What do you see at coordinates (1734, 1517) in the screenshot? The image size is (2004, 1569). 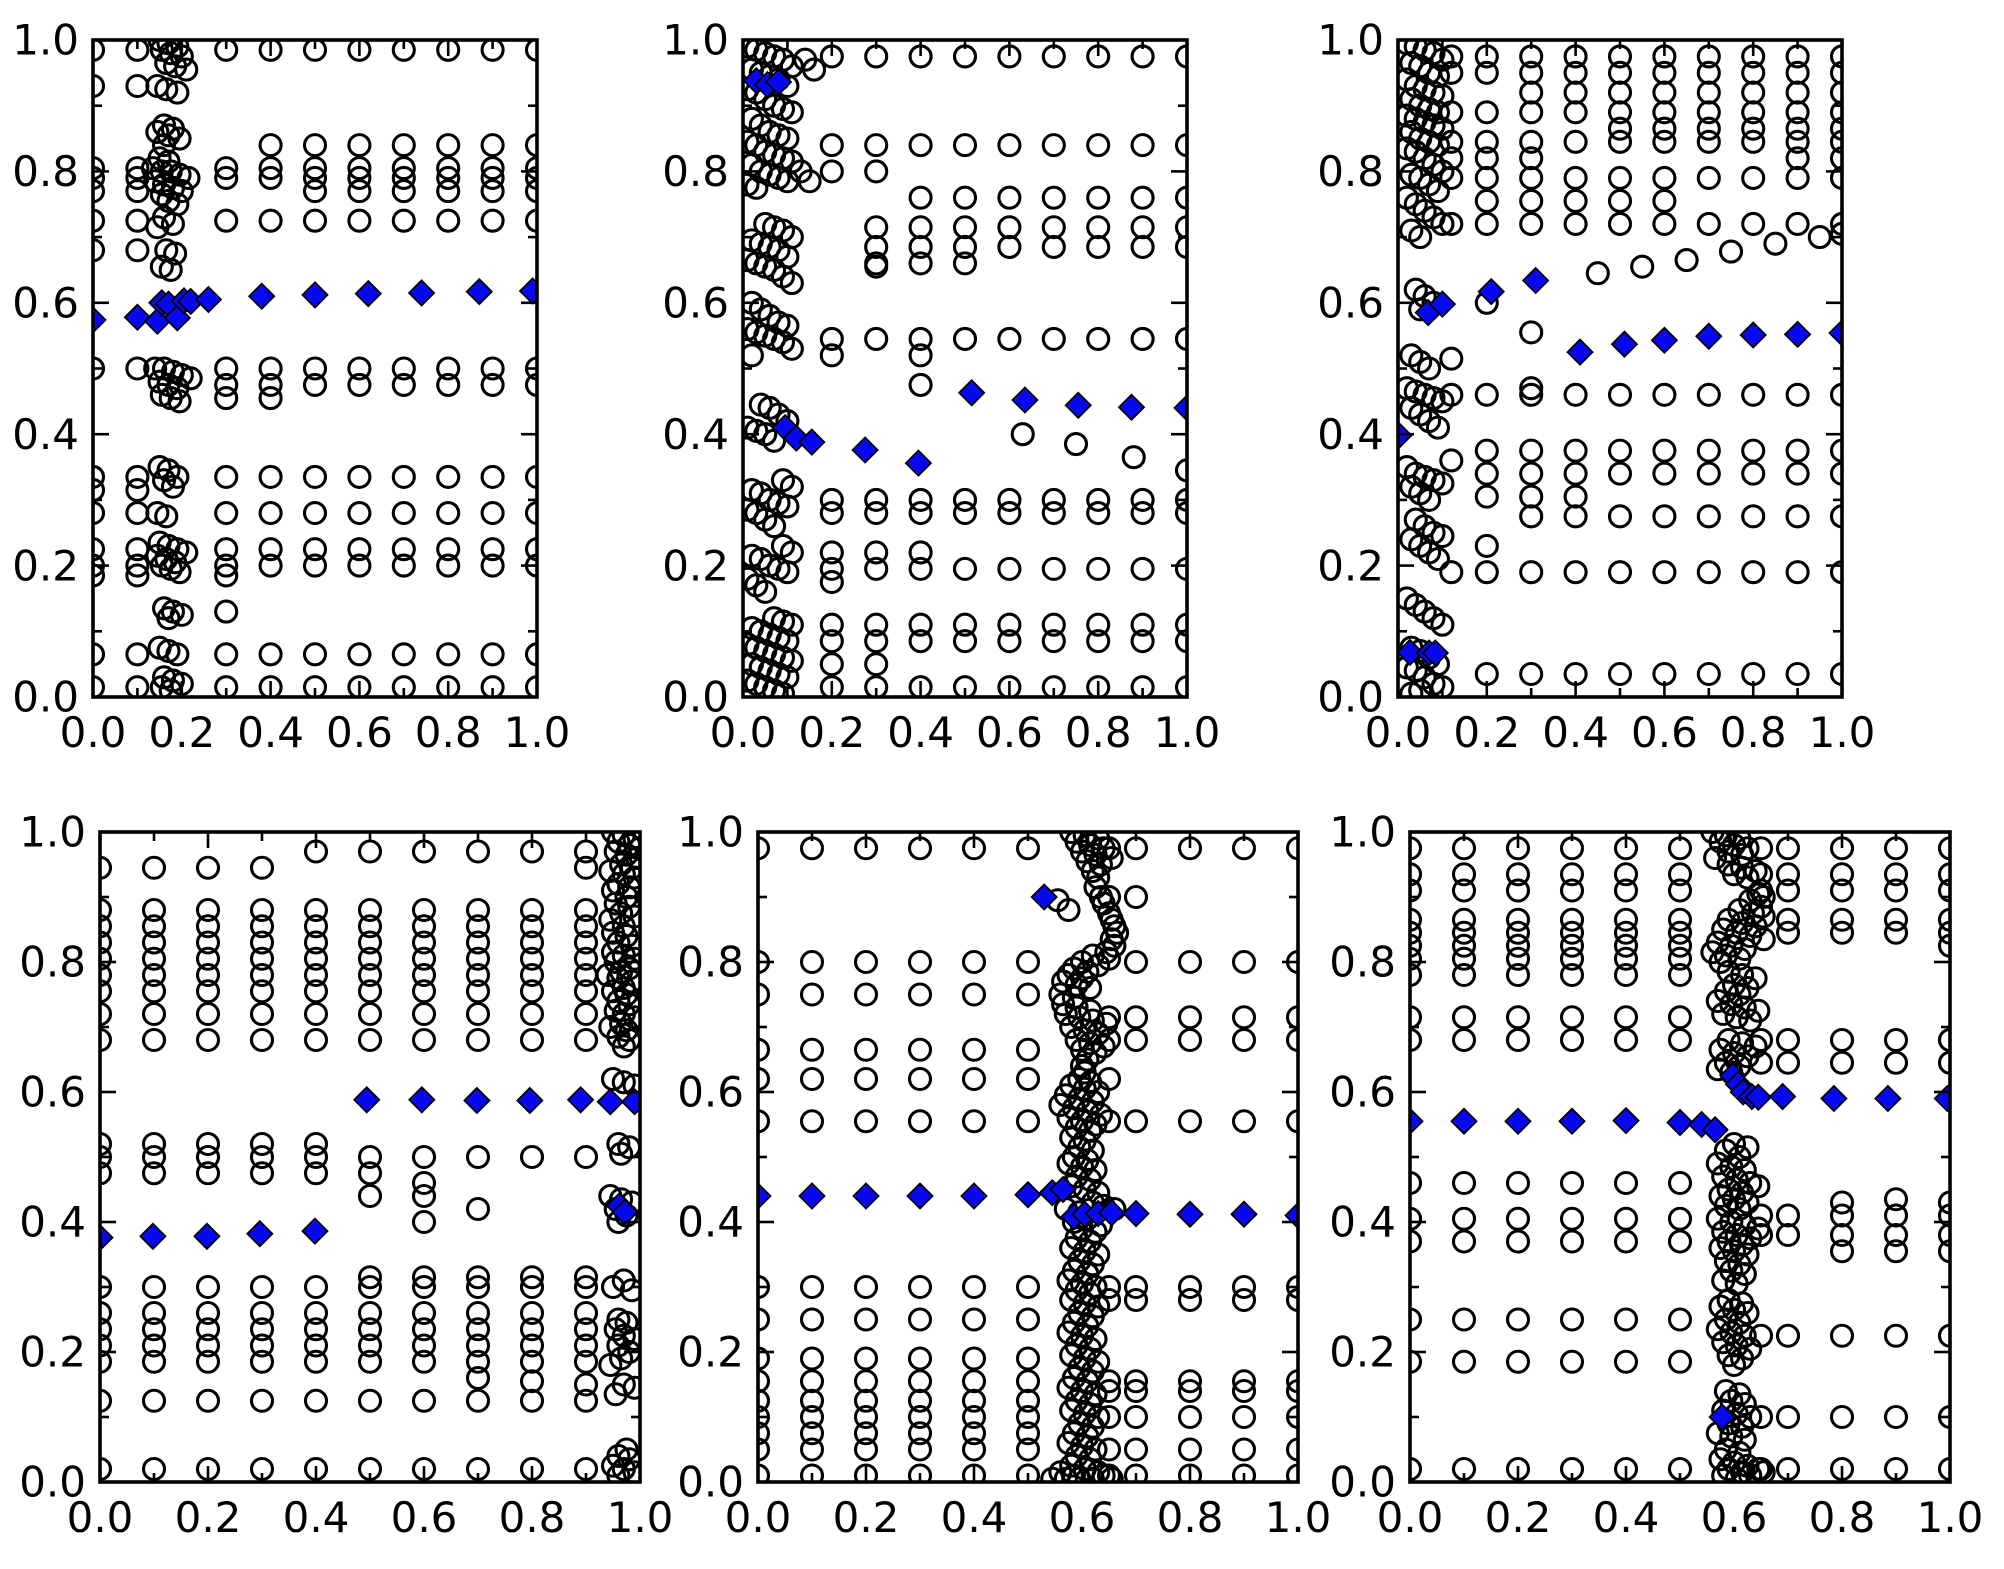 I see `x-tick-label: 0.6` at bounding box center [1734, 1517].